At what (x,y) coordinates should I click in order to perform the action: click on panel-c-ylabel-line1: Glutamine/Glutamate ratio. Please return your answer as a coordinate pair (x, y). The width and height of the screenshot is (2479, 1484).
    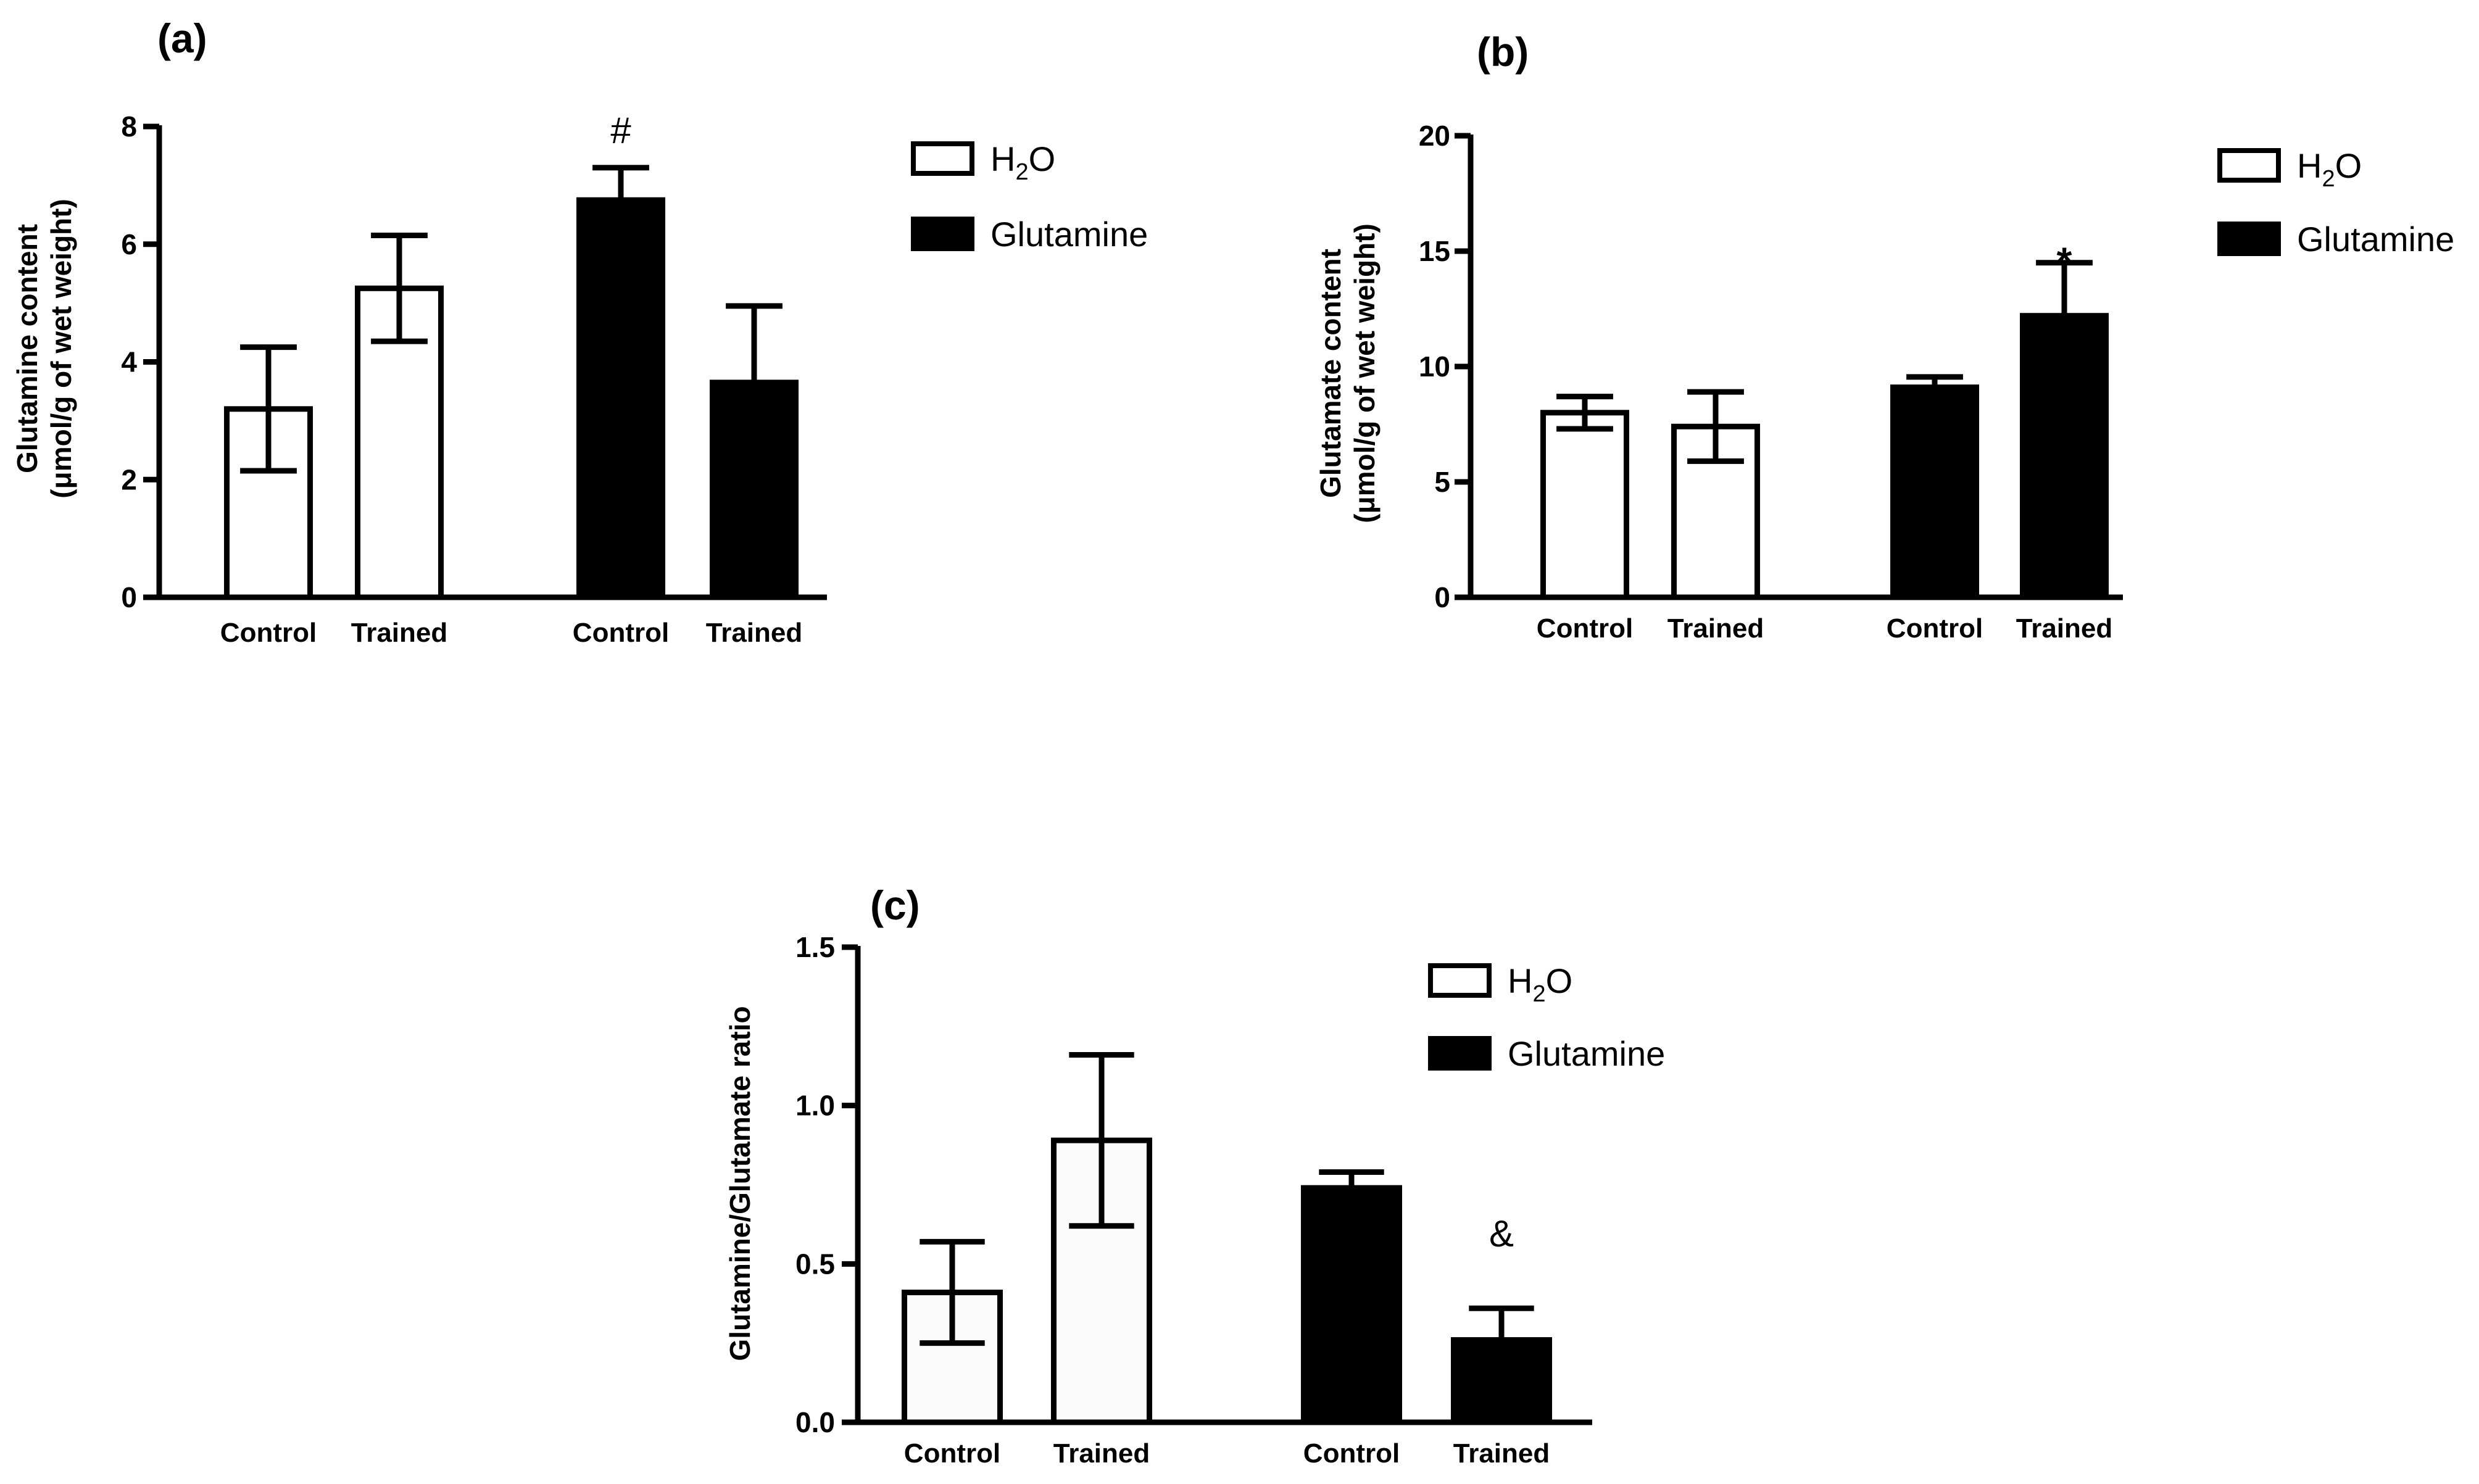
    Looking at the image, I should click on (740, 1183).